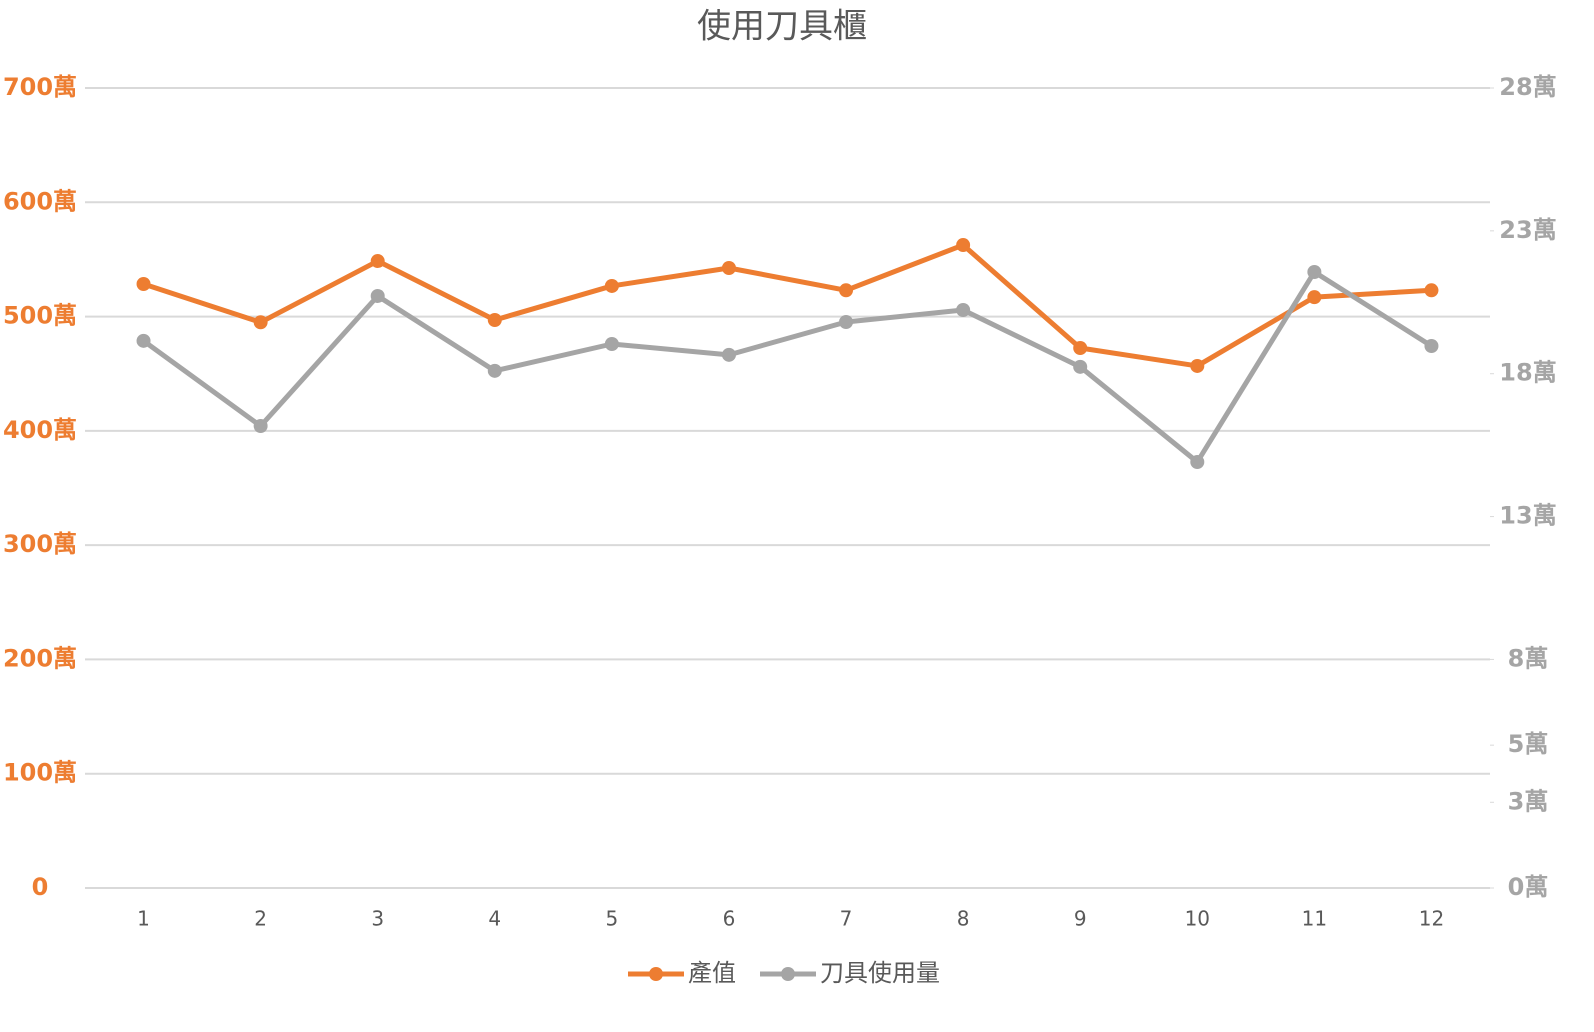 This screenshot has width=1594, height=1032. Describe the element at coordinates (1528, 801) in the screenshot. I see `y2-tick-label: 3萬` at that location.